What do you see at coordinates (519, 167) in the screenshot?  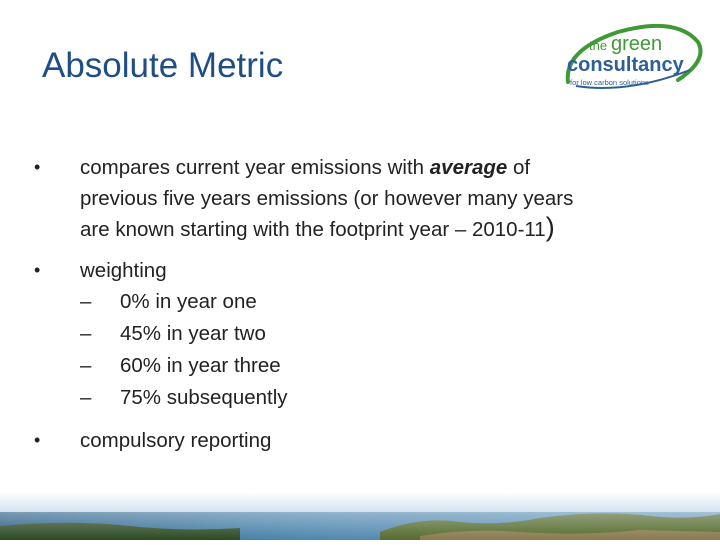 I see `bullet-line-1-after: of` at bounding box center [519, 167].